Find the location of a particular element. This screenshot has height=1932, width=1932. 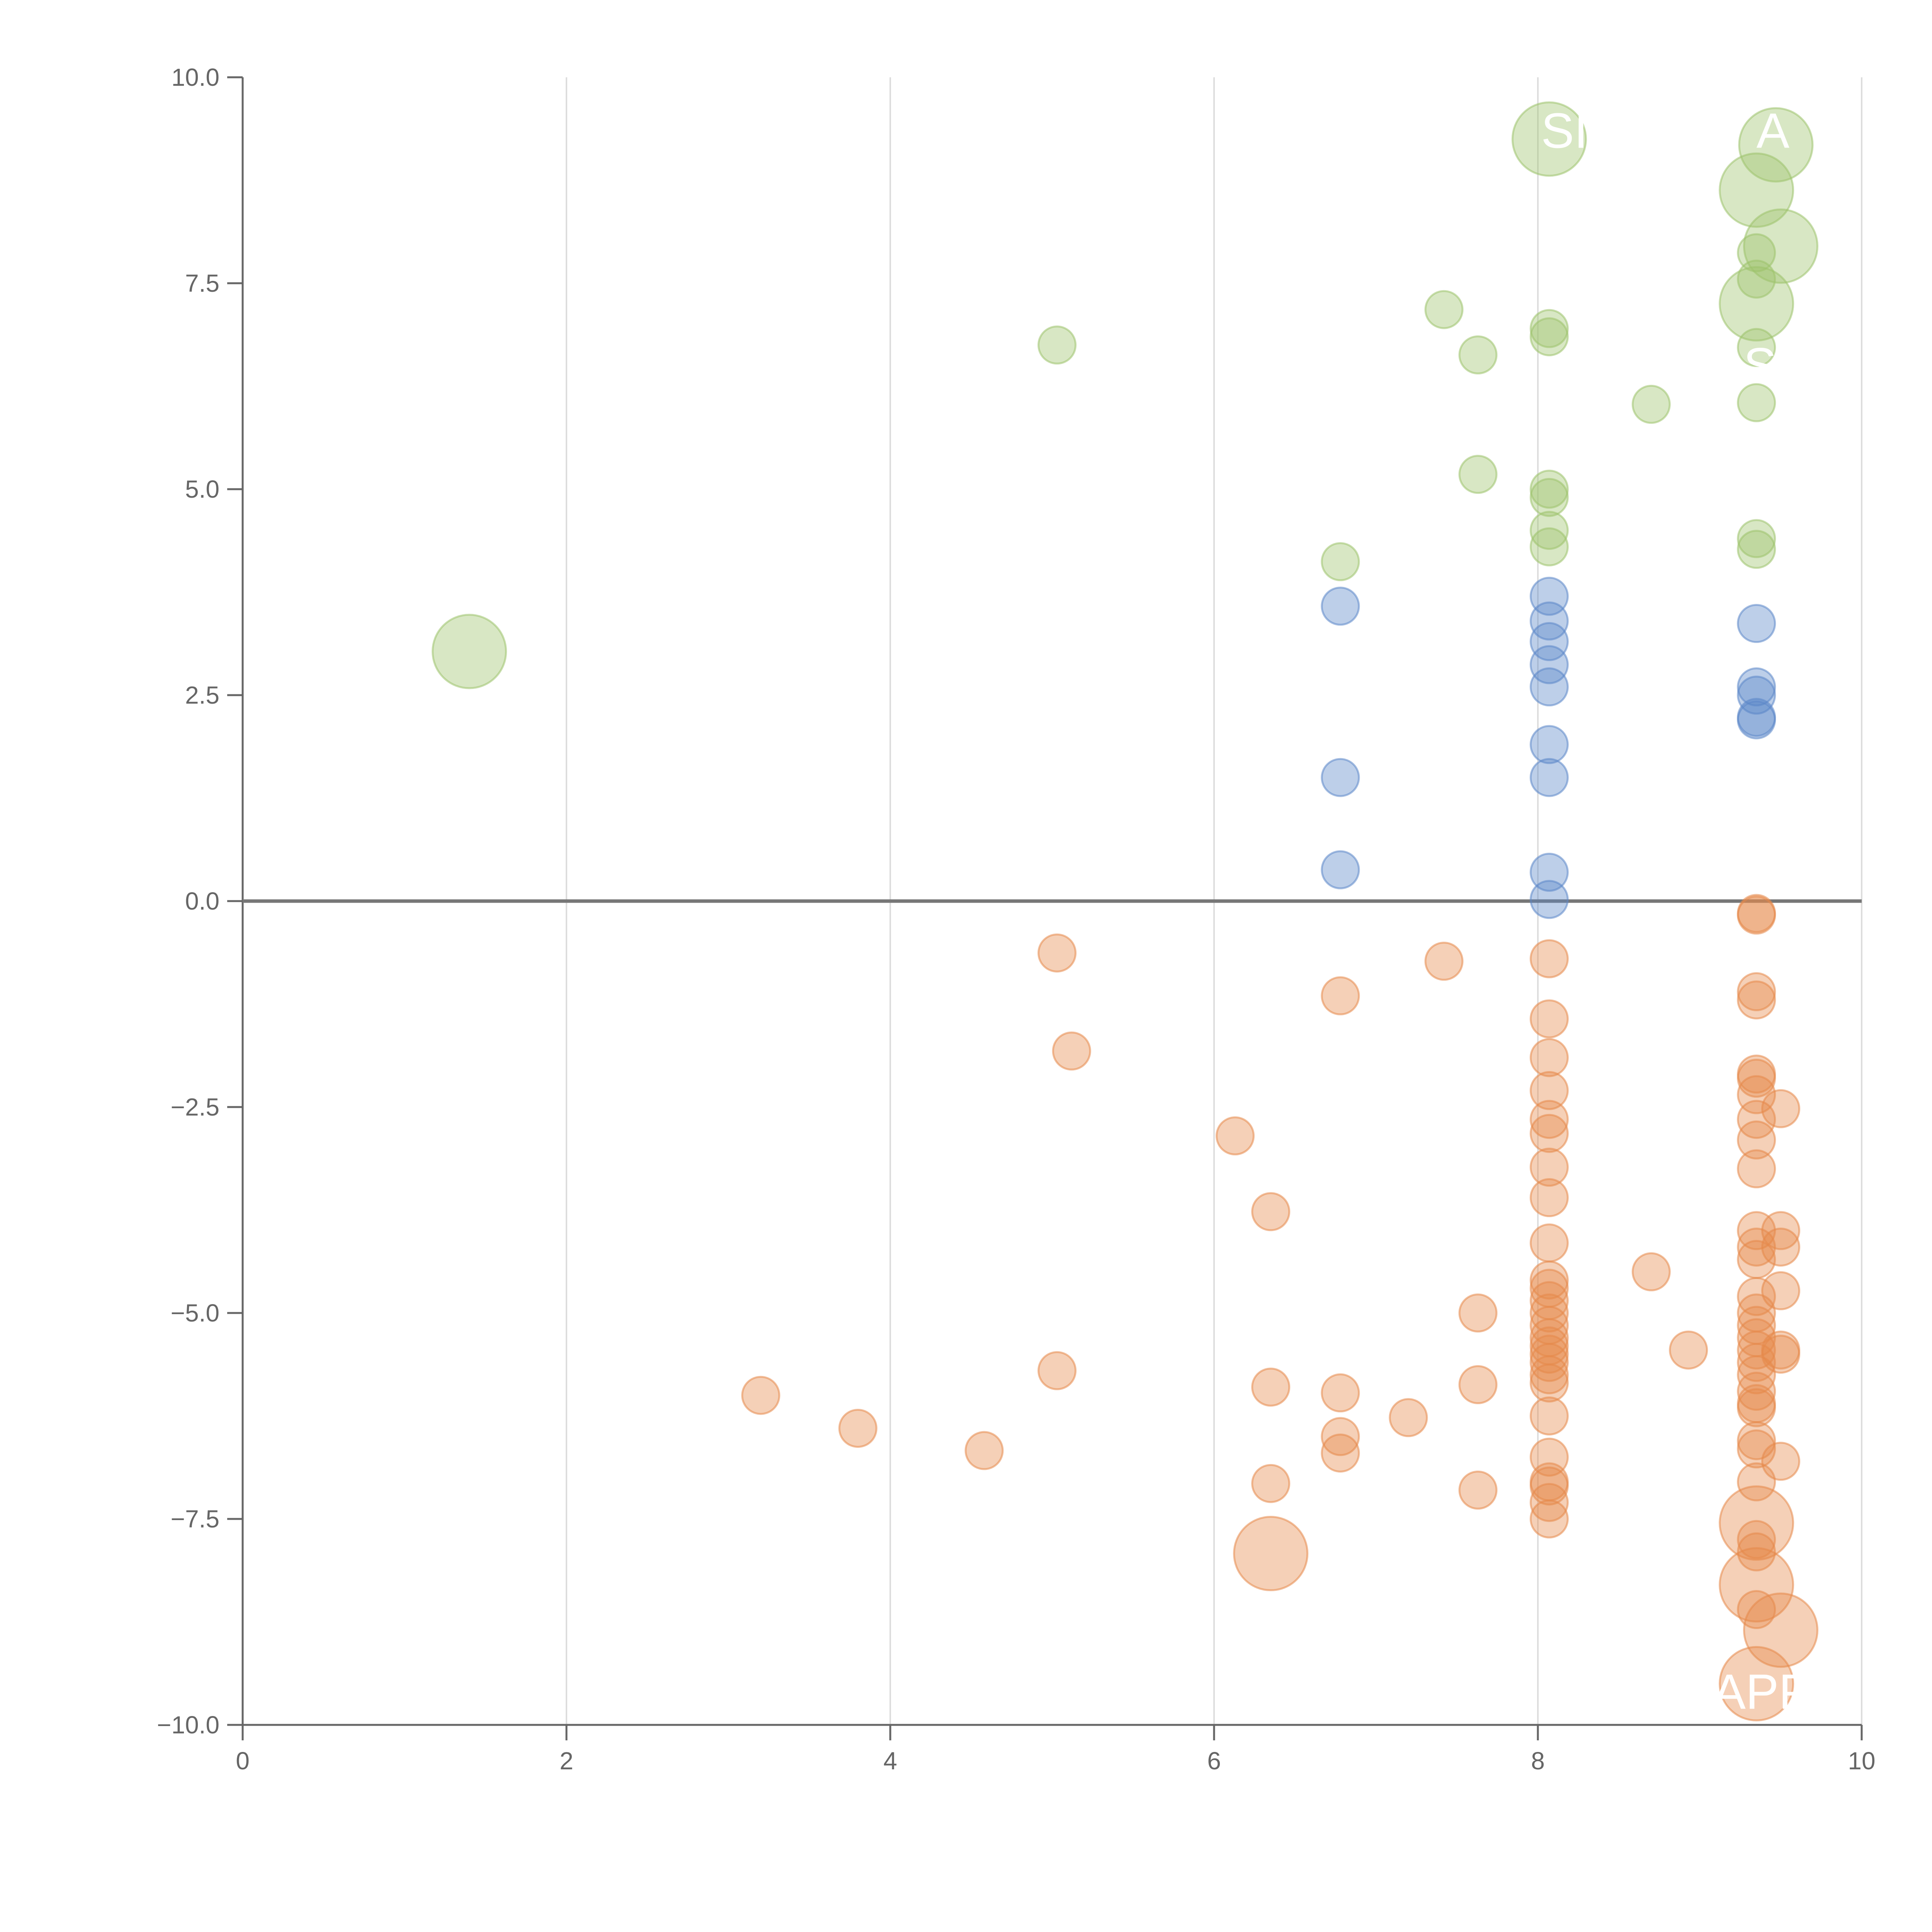

x-tick-label: 8 is located at coordinates (1538, 1761).